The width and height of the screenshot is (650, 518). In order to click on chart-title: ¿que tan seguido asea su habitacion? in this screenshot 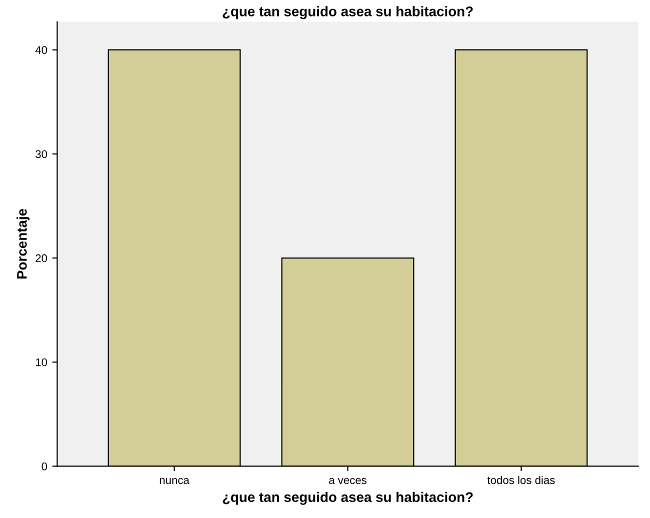, I will do `click(347, 13)`.